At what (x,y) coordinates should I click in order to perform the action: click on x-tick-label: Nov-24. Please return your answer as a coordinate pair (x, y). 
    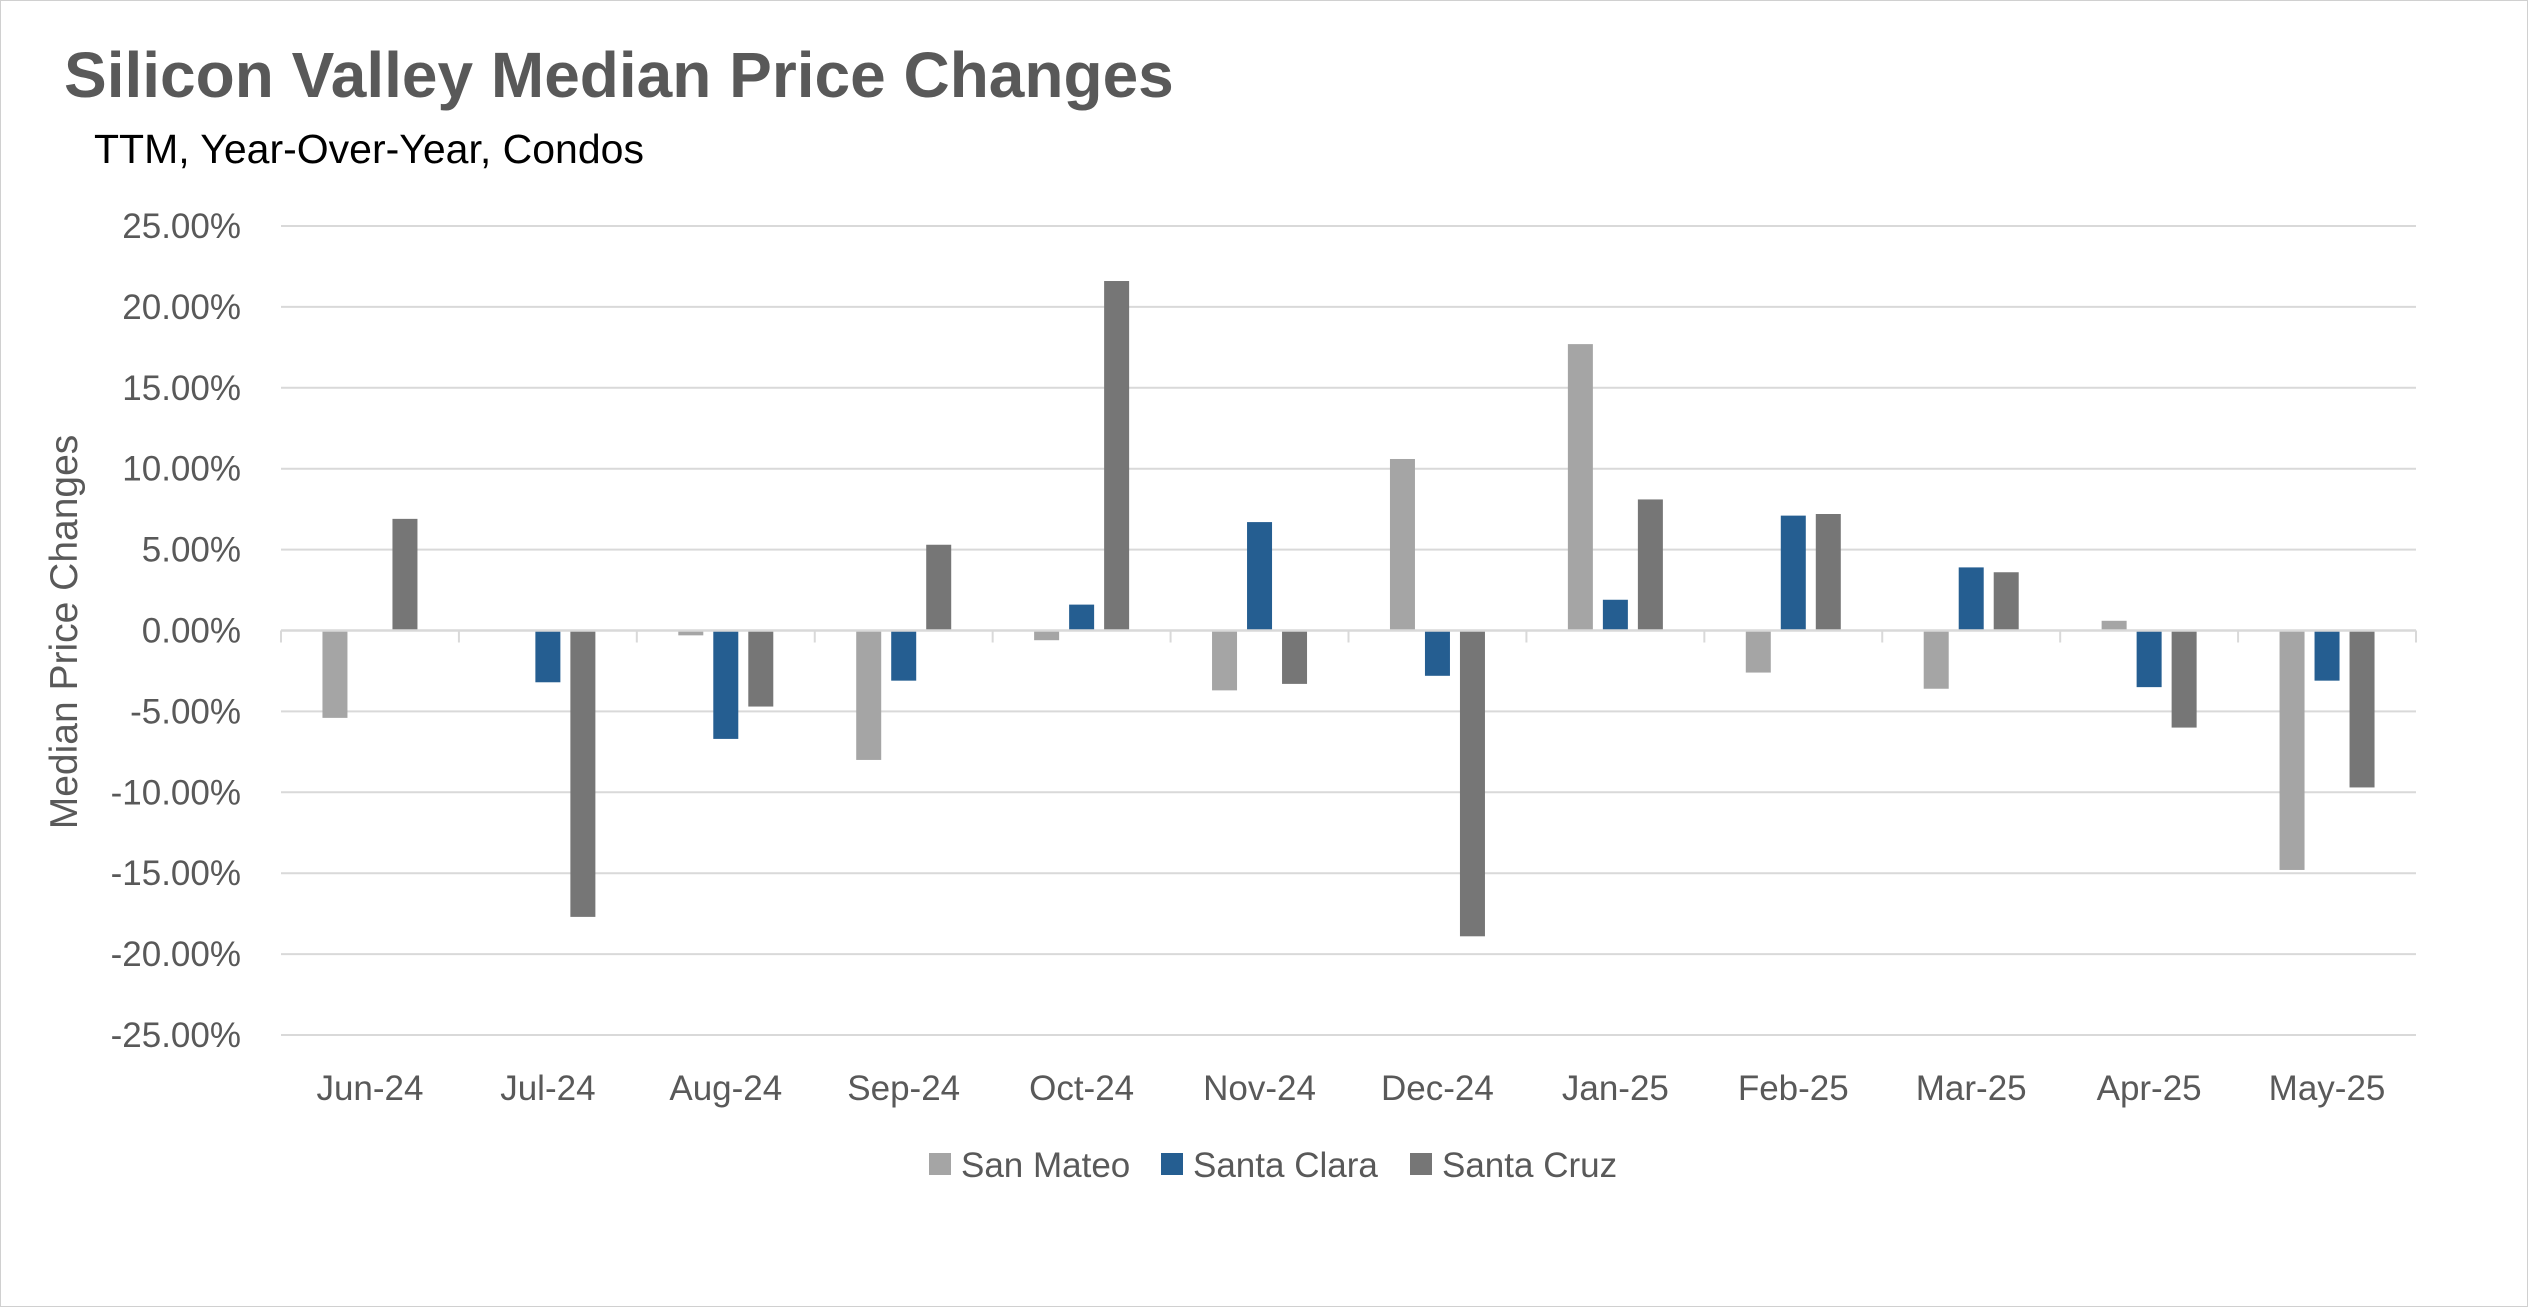
    Looking at the image, I should click on (1259, 1088).